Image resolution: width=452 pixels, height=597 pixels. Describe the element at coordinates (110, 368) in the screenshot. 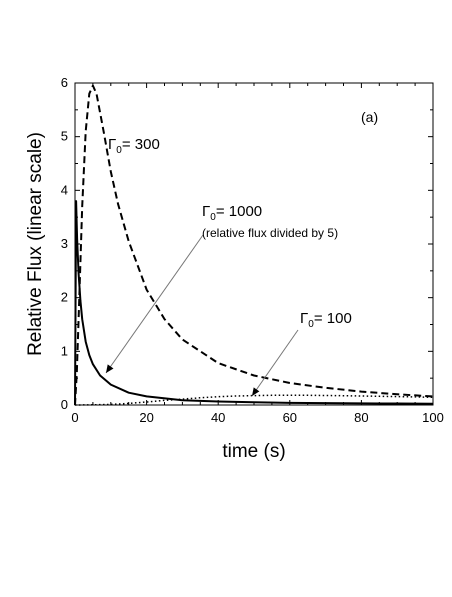

I see `arrow-gamma-1000-head` at that location.